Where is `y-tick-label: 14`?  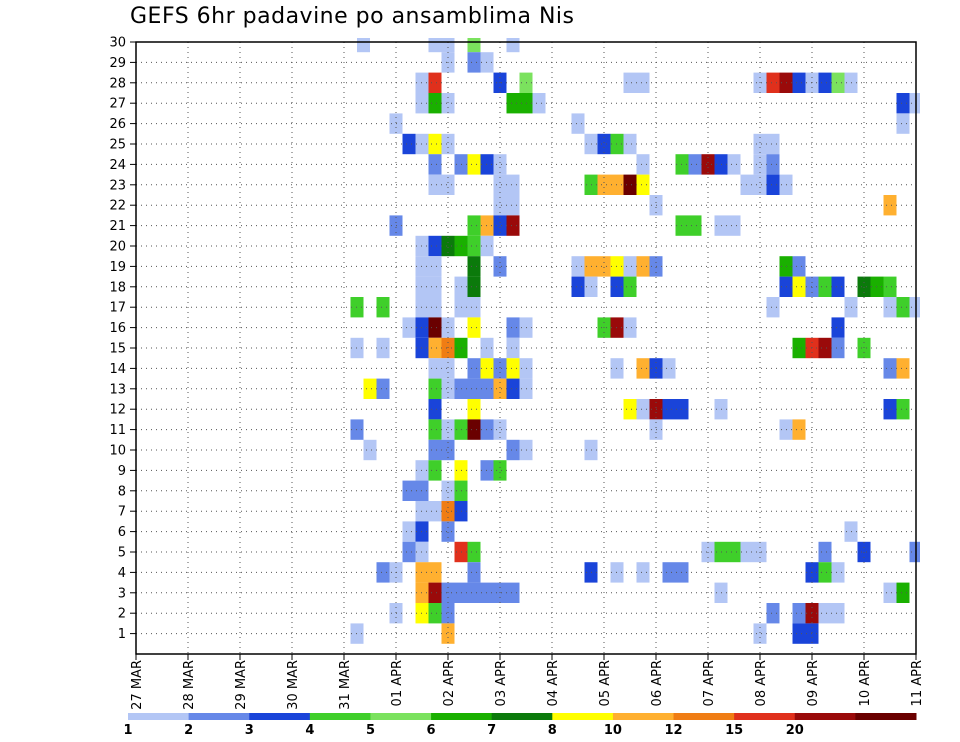 y-tick-label: 14 is located at coordinates (117, 369).